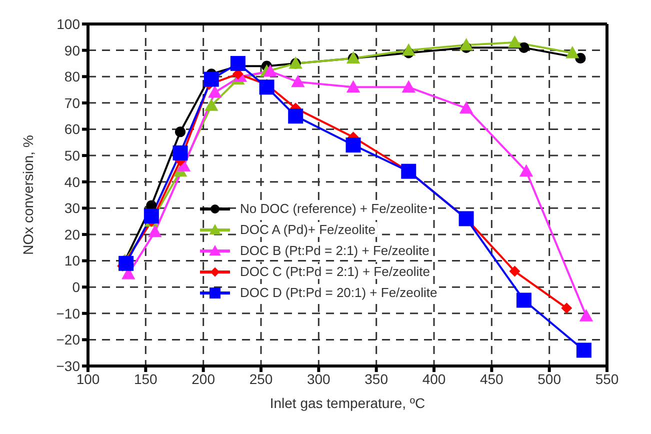  I want to click on y-tick-label: 100, so click(68, 24).